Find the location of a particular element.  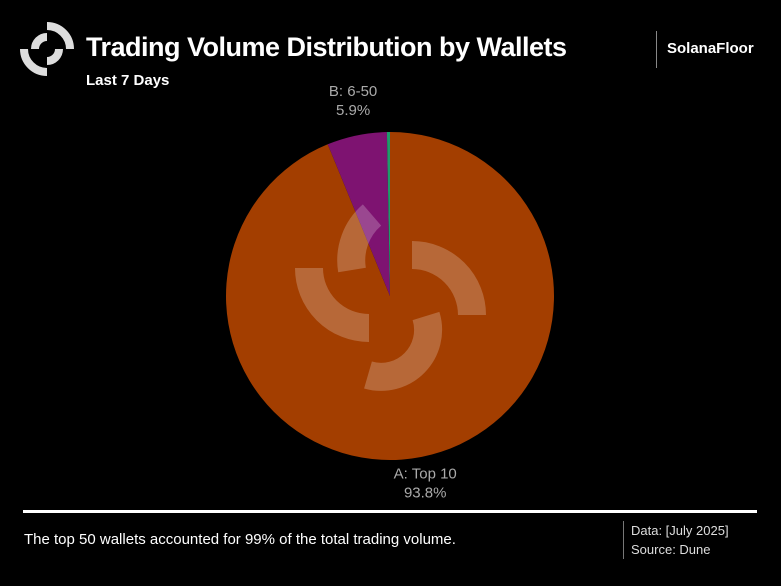

solanafloor-logo-icon is located at coordinates (47, 49).